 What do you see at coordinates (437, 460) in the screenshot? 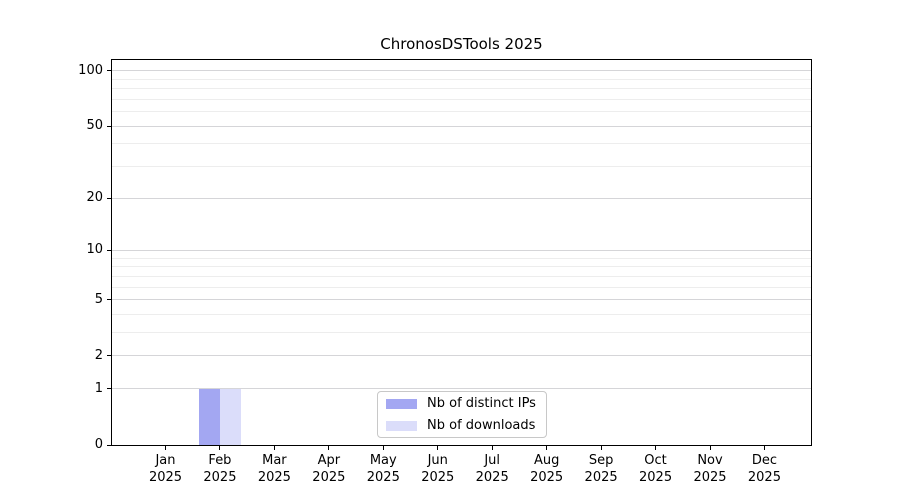
I see `x-tick-month: Jun` at bounding box center [437, 460].